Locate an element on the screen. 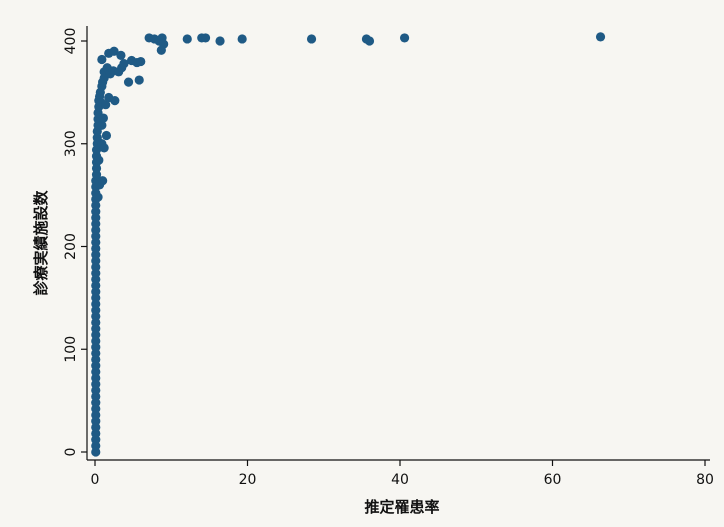  x-tick-label: 20 is located at coordinates (248, 480).